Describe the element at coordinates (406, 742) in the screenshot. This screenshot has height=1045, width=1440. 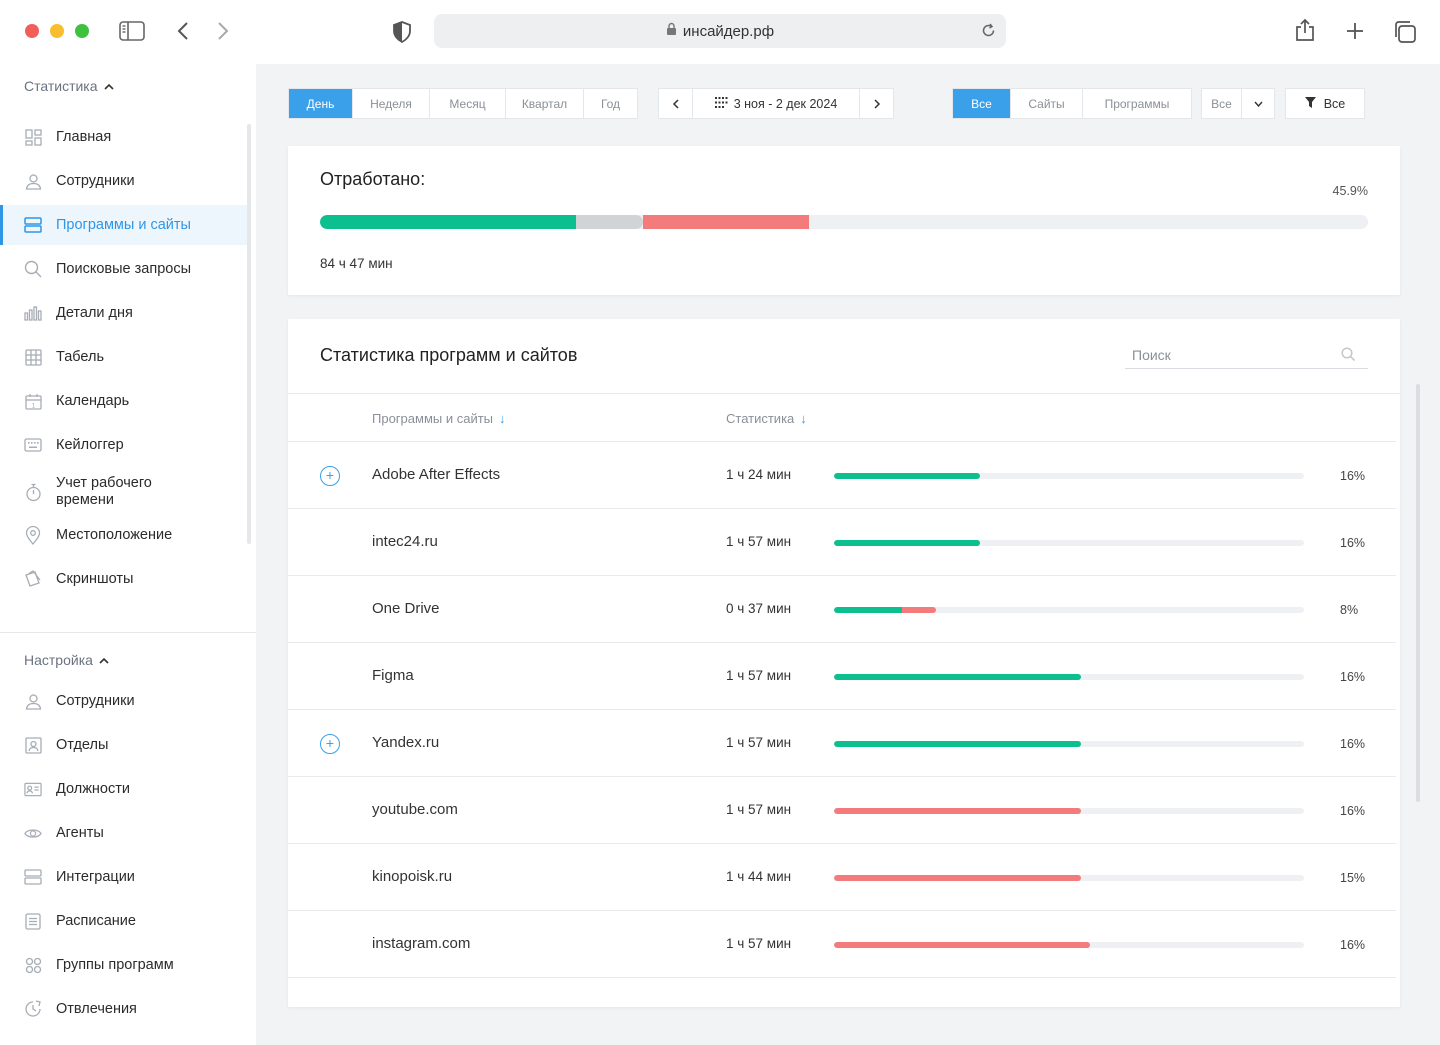
I see `row-name: Yandex.ru` at that location.